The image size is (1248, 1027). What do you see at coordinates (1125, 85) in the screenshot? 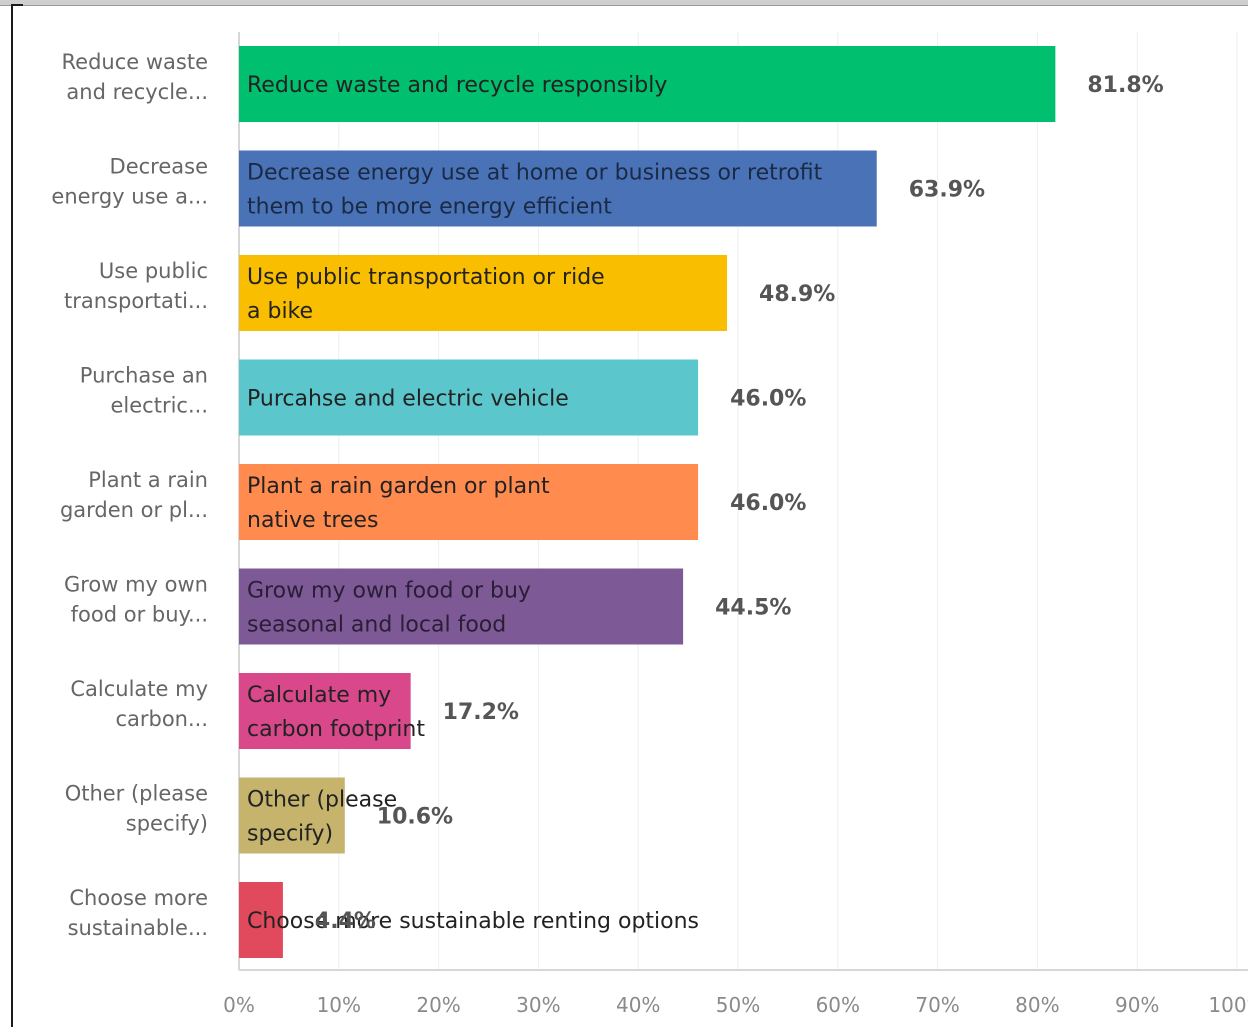
I see `value-label: 81.8%` at bounding box center [1125, 85].